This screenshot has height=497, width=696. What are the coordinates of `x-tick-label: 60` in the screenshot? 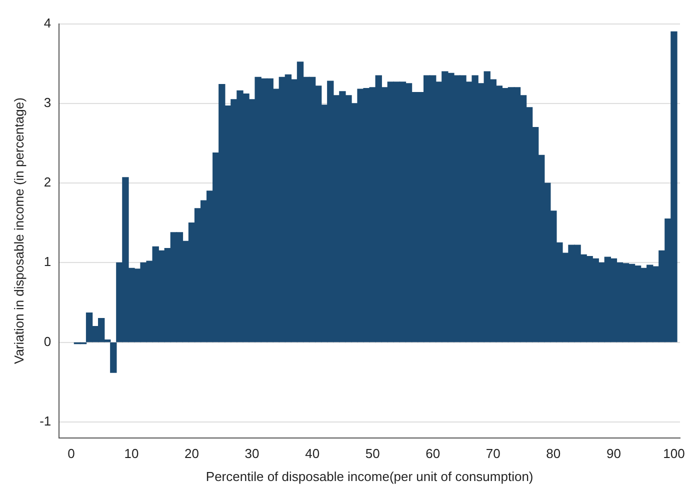 It's located at (433, 454).